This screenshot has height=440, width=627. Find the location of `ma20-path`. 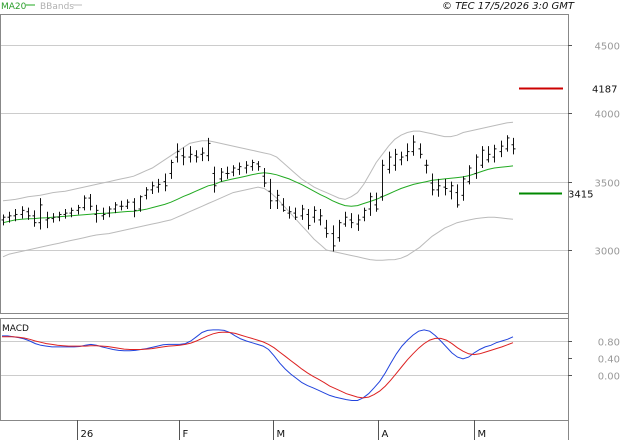

ma20-path is located at coordinates (258, 194).